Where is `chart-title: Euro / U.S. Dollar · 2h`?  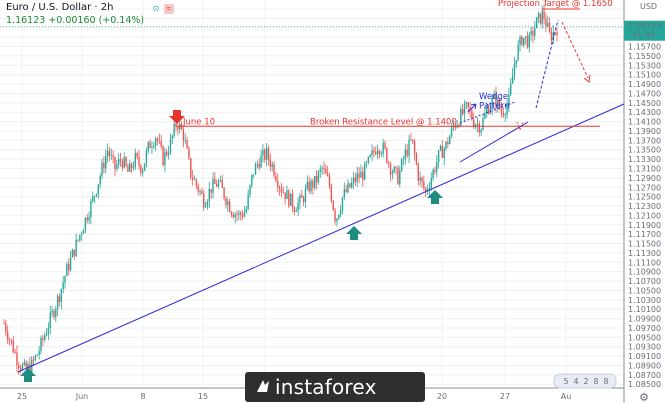 chart-title: Euro / U.S. Dollar · 2h is located at coordinates (60, 7).